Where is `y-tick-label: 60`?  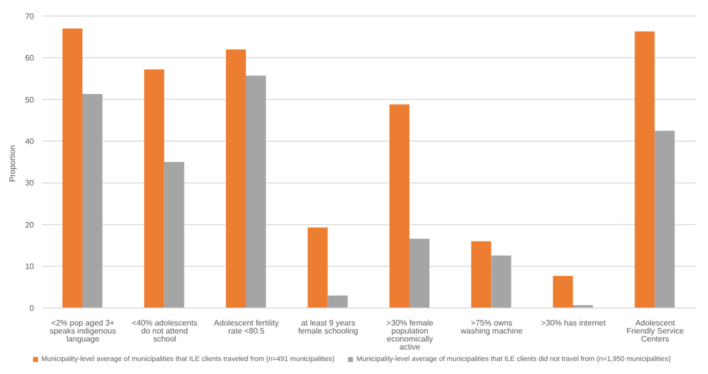
y-tick-label: 60 is located at coordinates (30, 58).